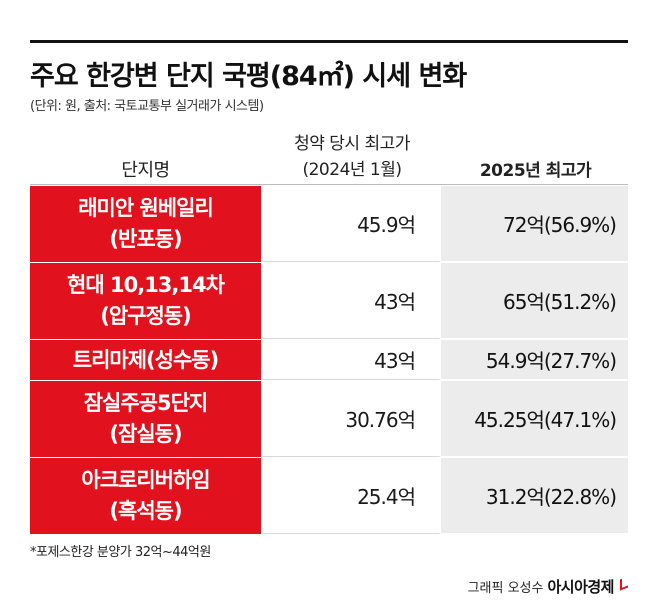 This screenshot has height=605, width=658. Describe the element at coordinates (505, 588) in the screenshot. I see `credit-prefix: 그래픽 오성수` at that location.